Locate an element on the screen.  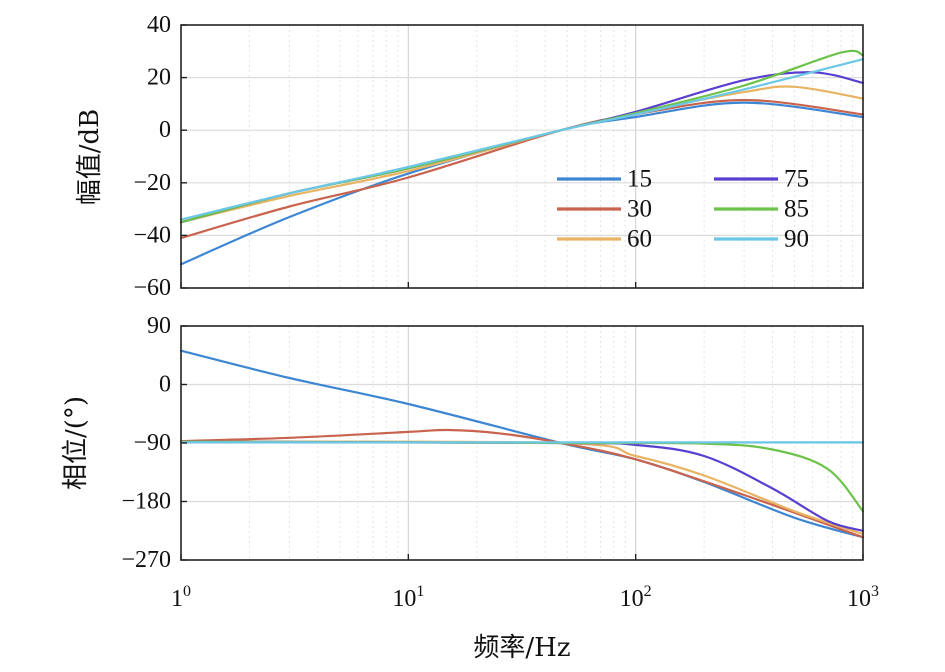
phase-y-ticks: 90 0 −90 −180 −270 is located at coordinates (154, 443).